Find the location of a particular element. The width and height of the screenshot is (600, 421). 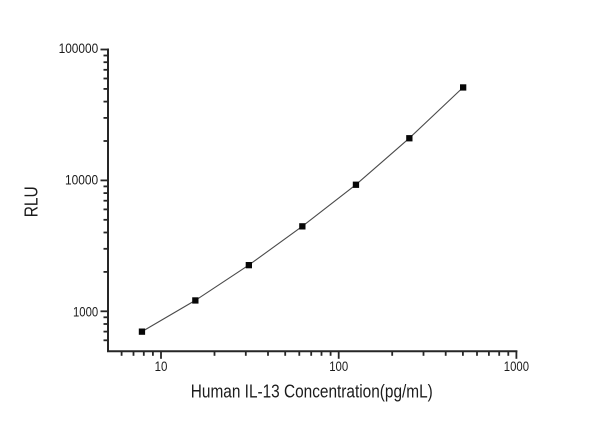

svg-text: 10000 is located at coordinates (81, 179).